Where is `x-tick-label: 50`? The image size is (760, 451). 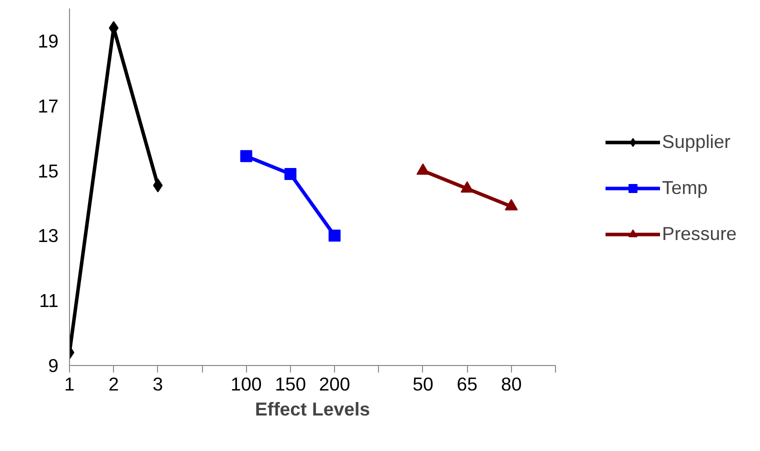 x-tick-label: 50 is located at coordinates (423, 384).